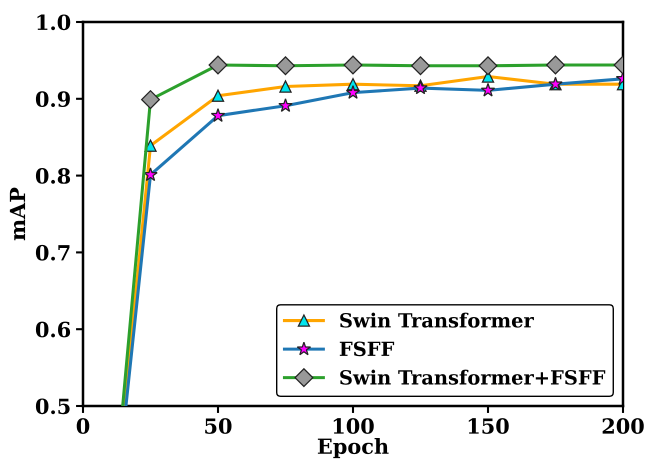 Image resolution: width=649 pixels, height=459 pixels. What do you see at coordinates (53, 176) in the screenshot?
I see `y-tick-label: 0.8` at bounding box center [53, 176].